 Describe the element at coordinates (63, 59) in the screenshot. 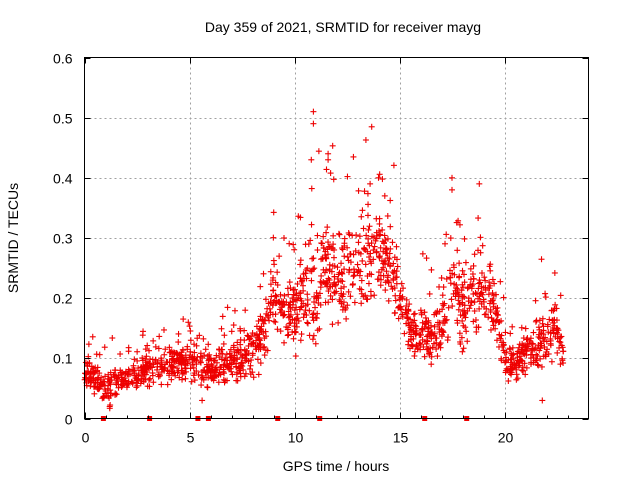

I see `y-tick-label: 0.6` at that location.